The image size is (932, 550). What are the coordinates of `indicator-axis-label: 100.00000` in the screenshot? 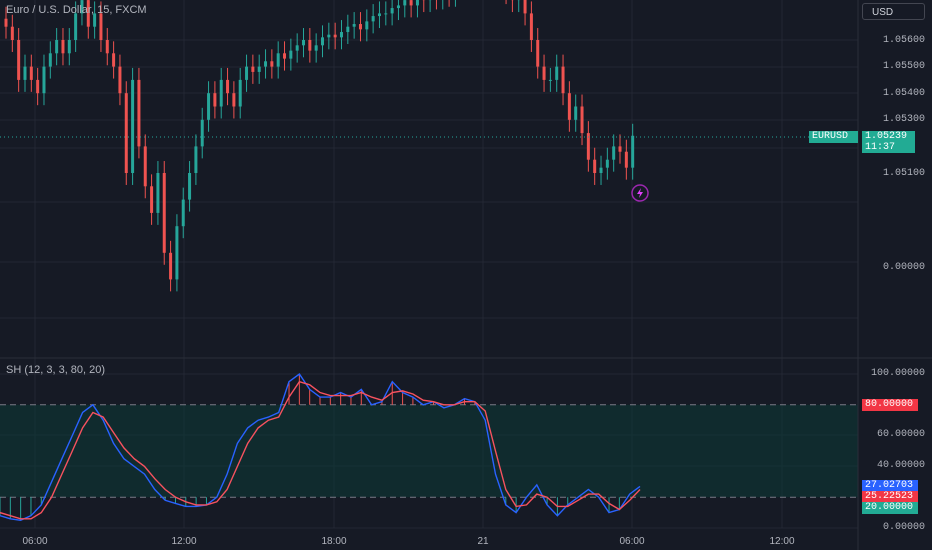 It's located at (897, 373).